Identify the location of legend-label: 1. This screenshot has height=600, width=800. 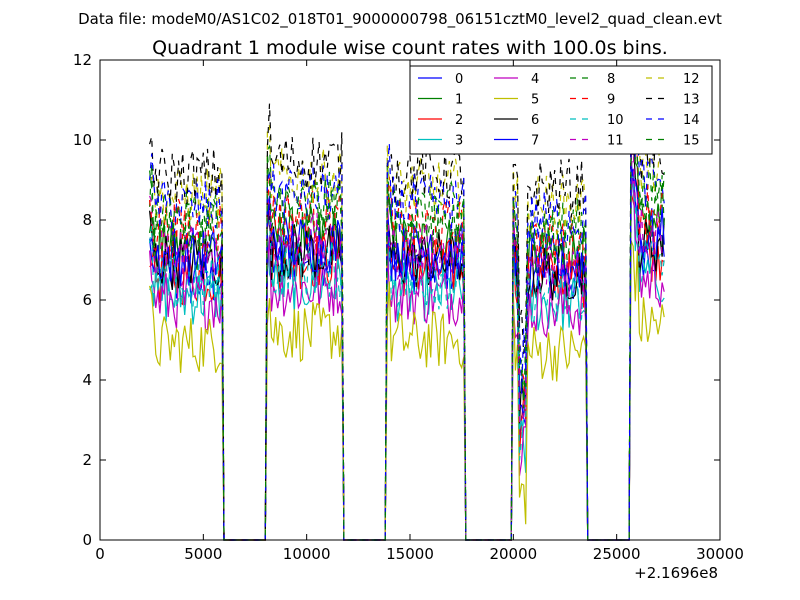
(459, 100).